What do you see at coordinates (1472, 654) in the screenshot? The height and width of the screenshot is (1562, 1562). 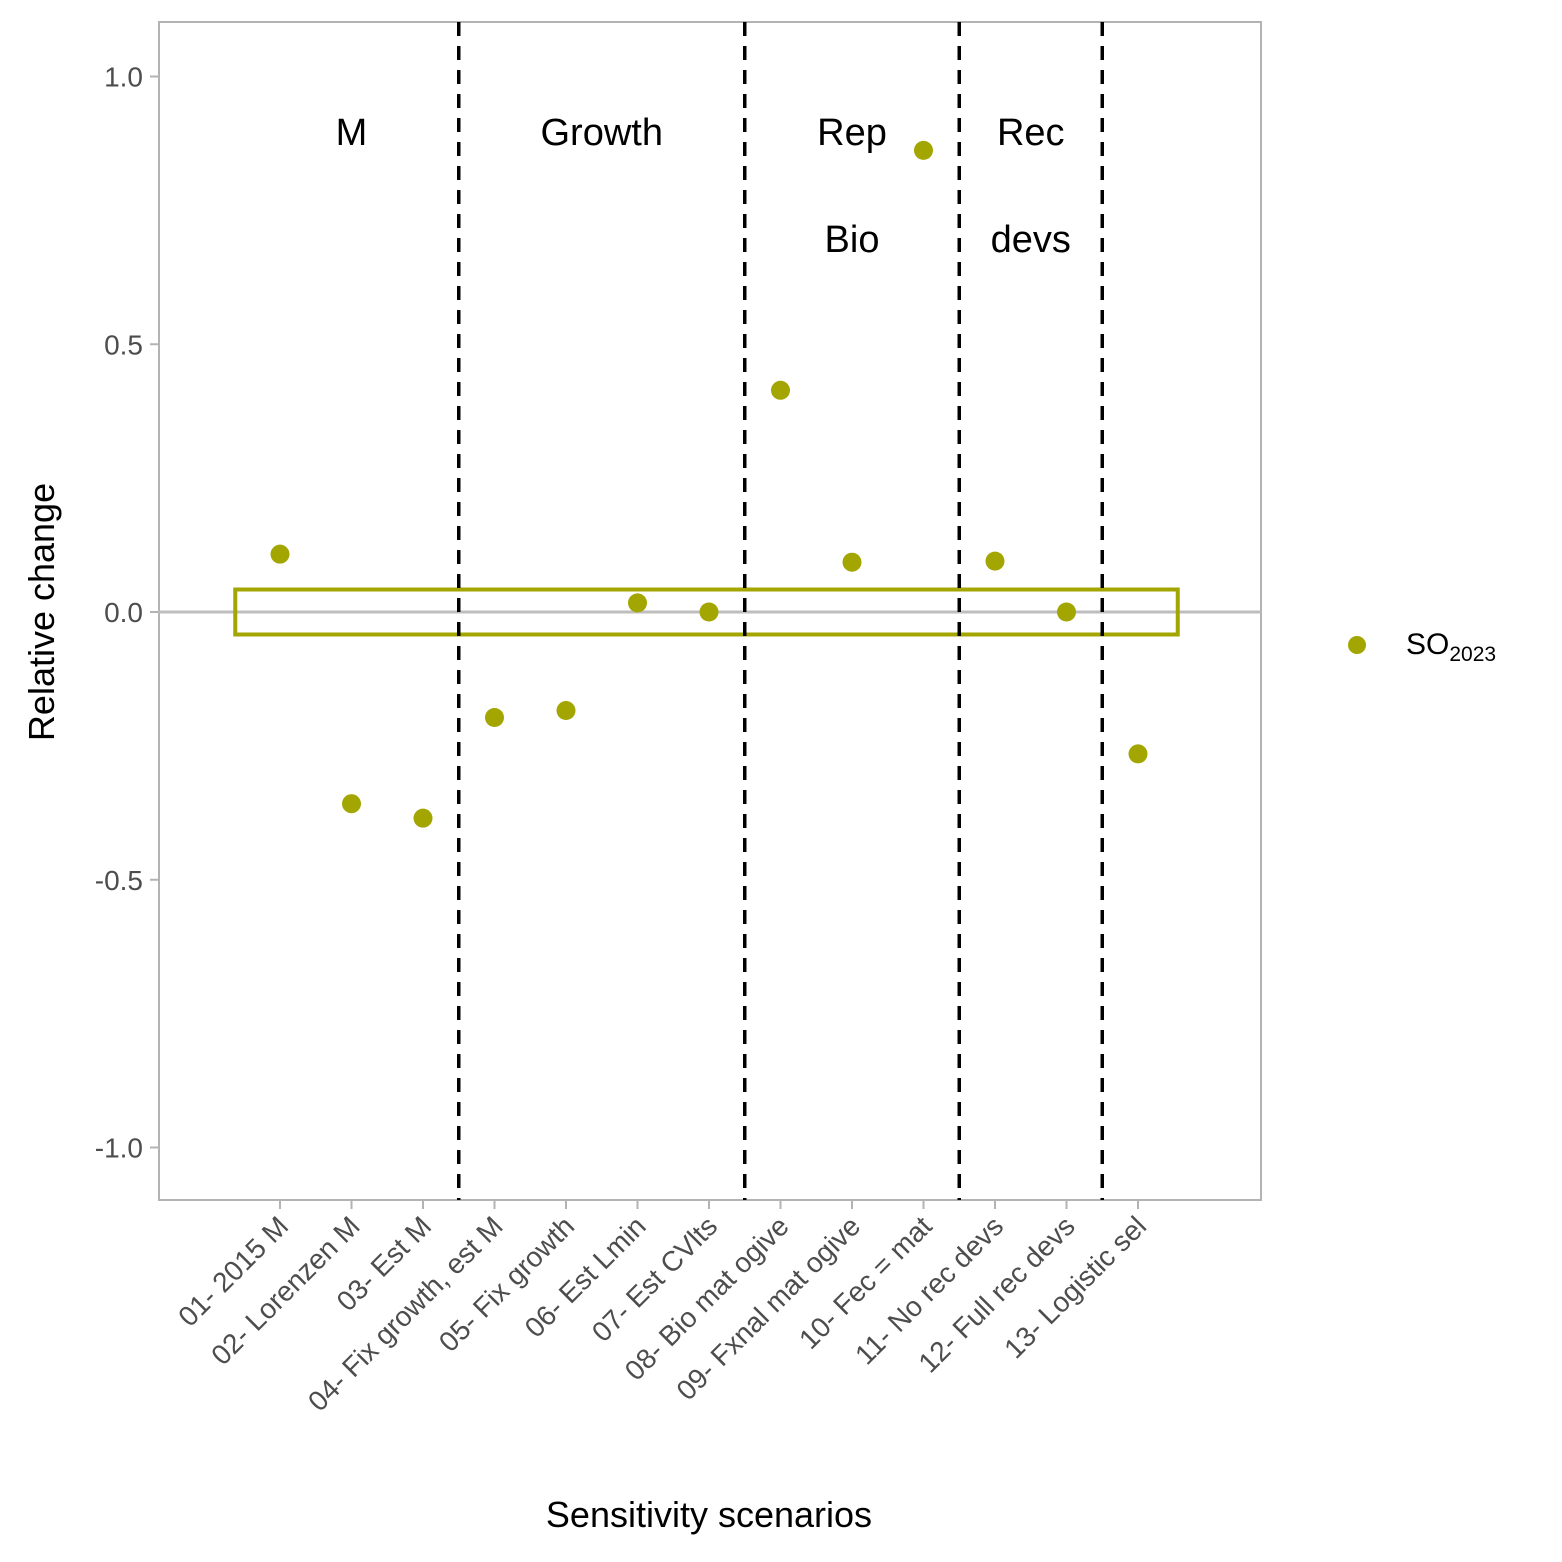 I see `legend-label-subscript: 2023` at bounding box center [1472, 654].